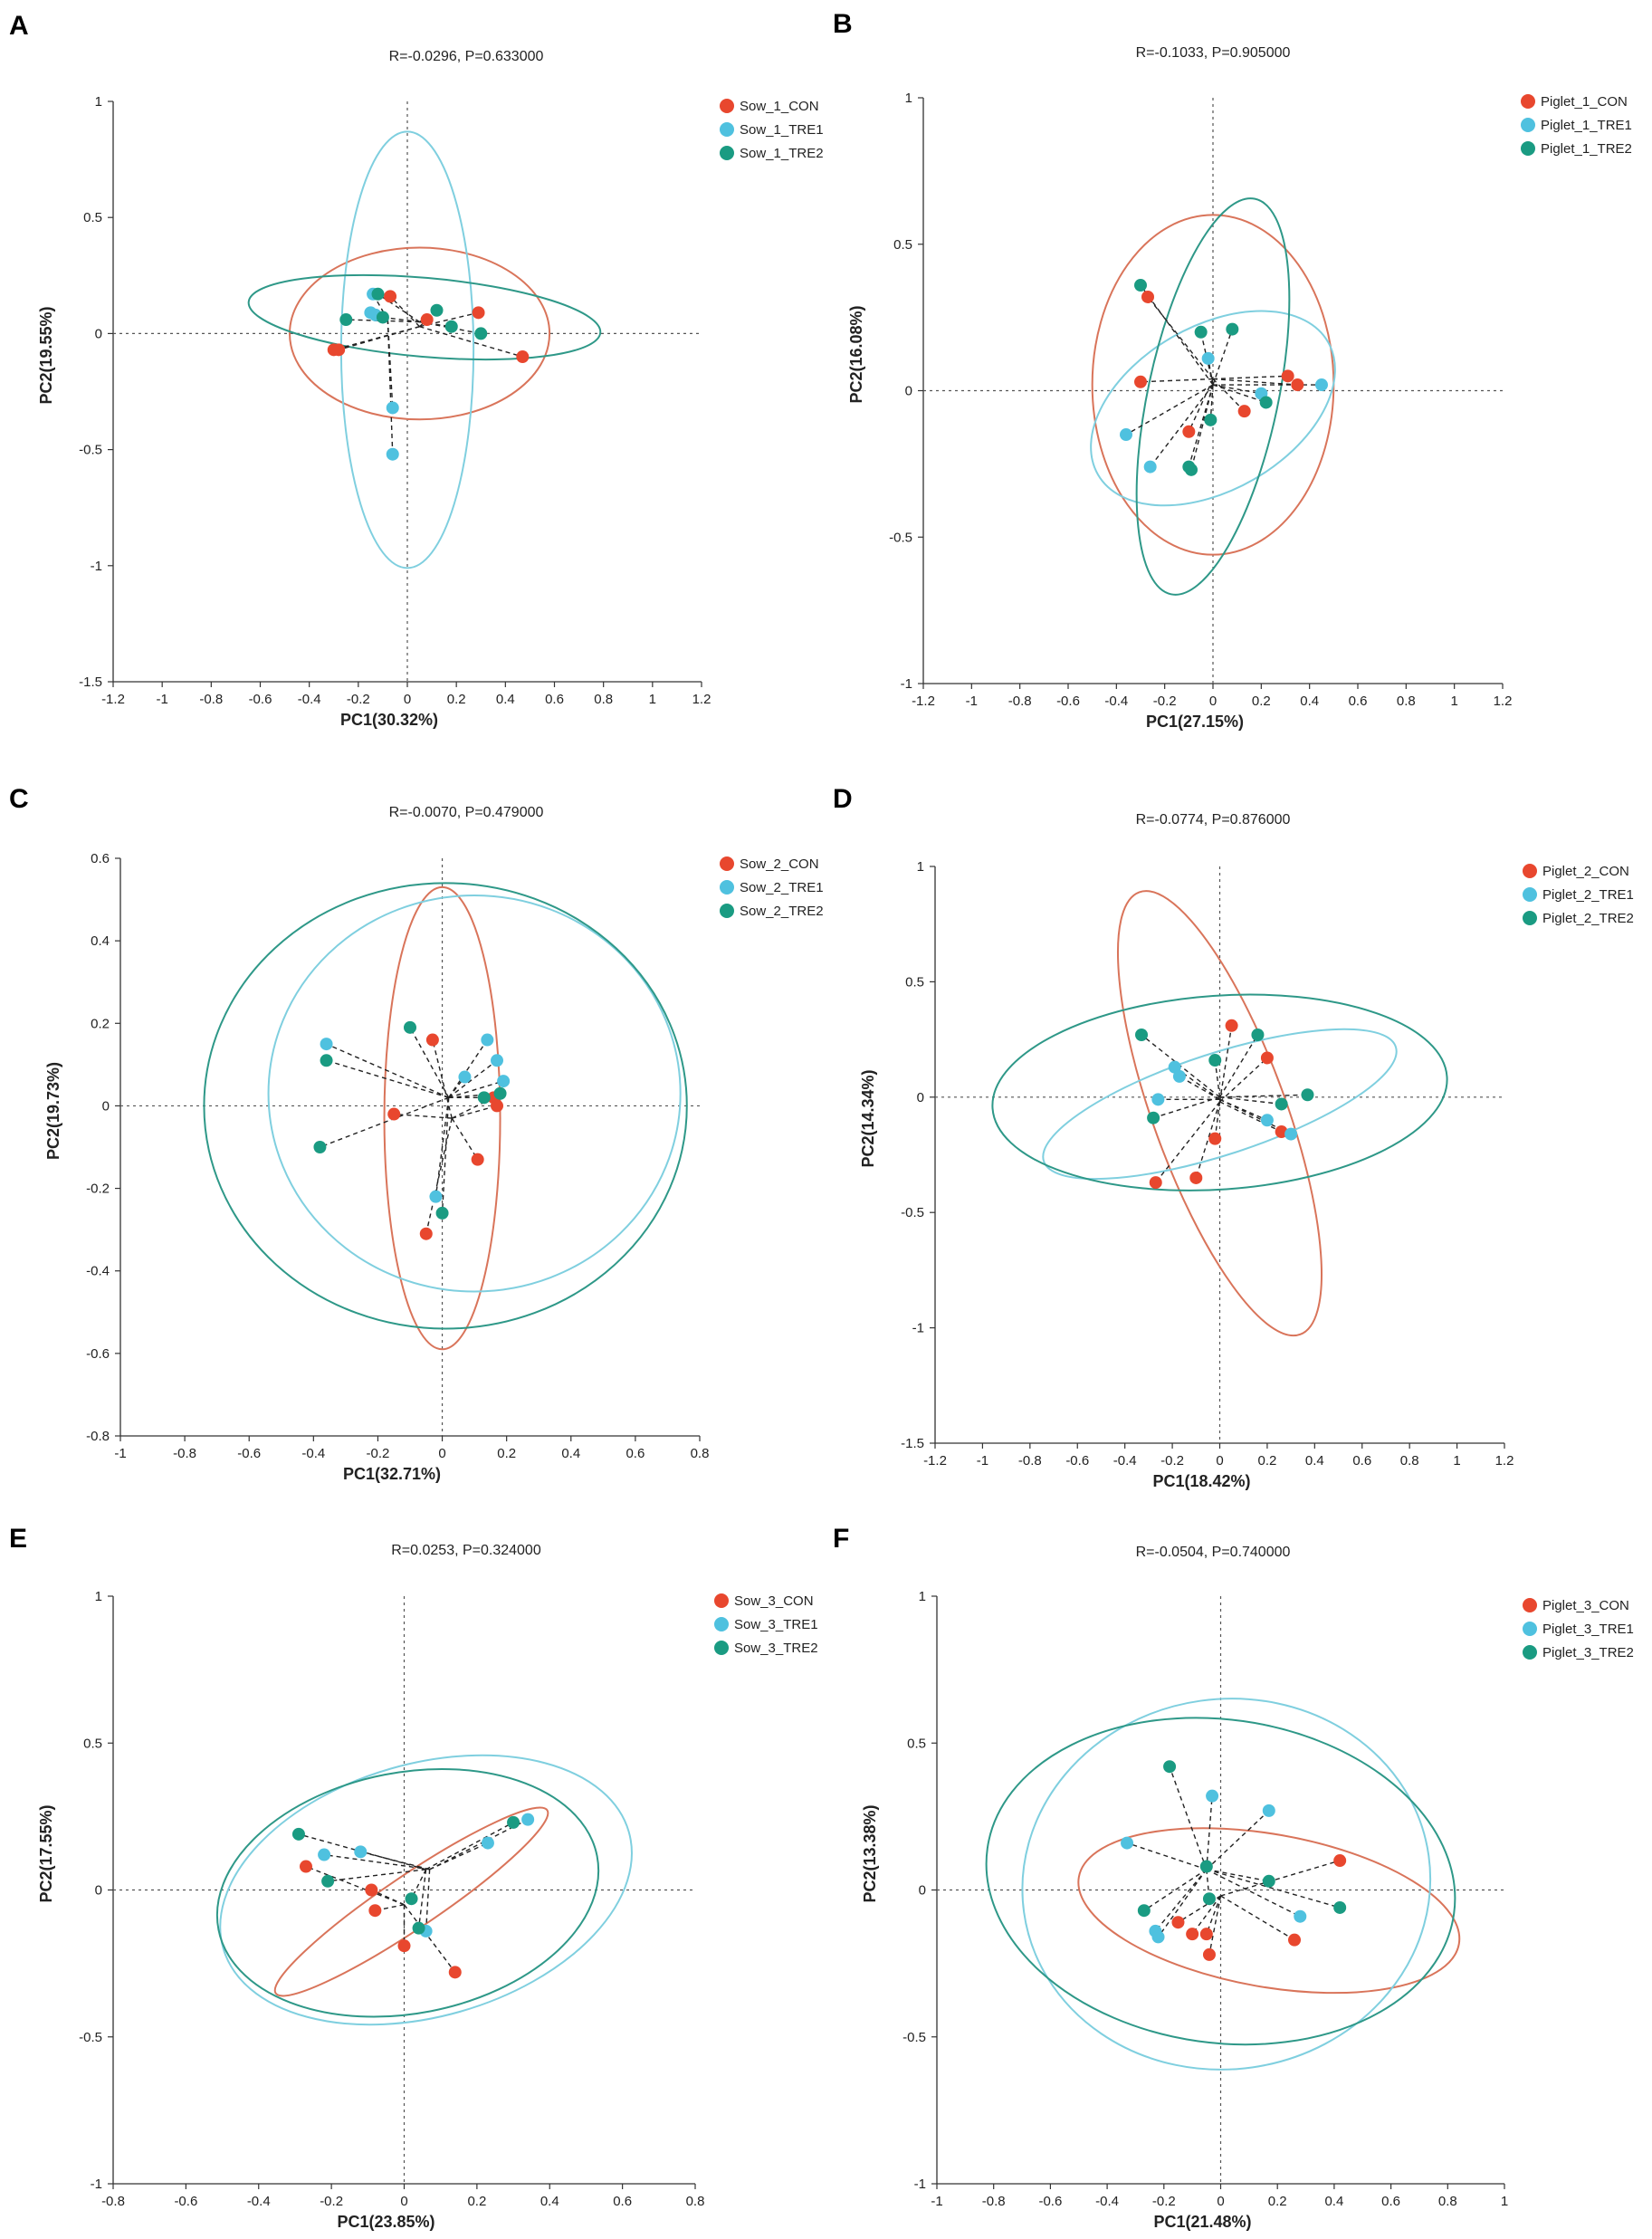  What do you see at coordinates (916, 1743) in the screenshot?
I see `y-tick-label: 0.5` at bounding box center [916, 1743].